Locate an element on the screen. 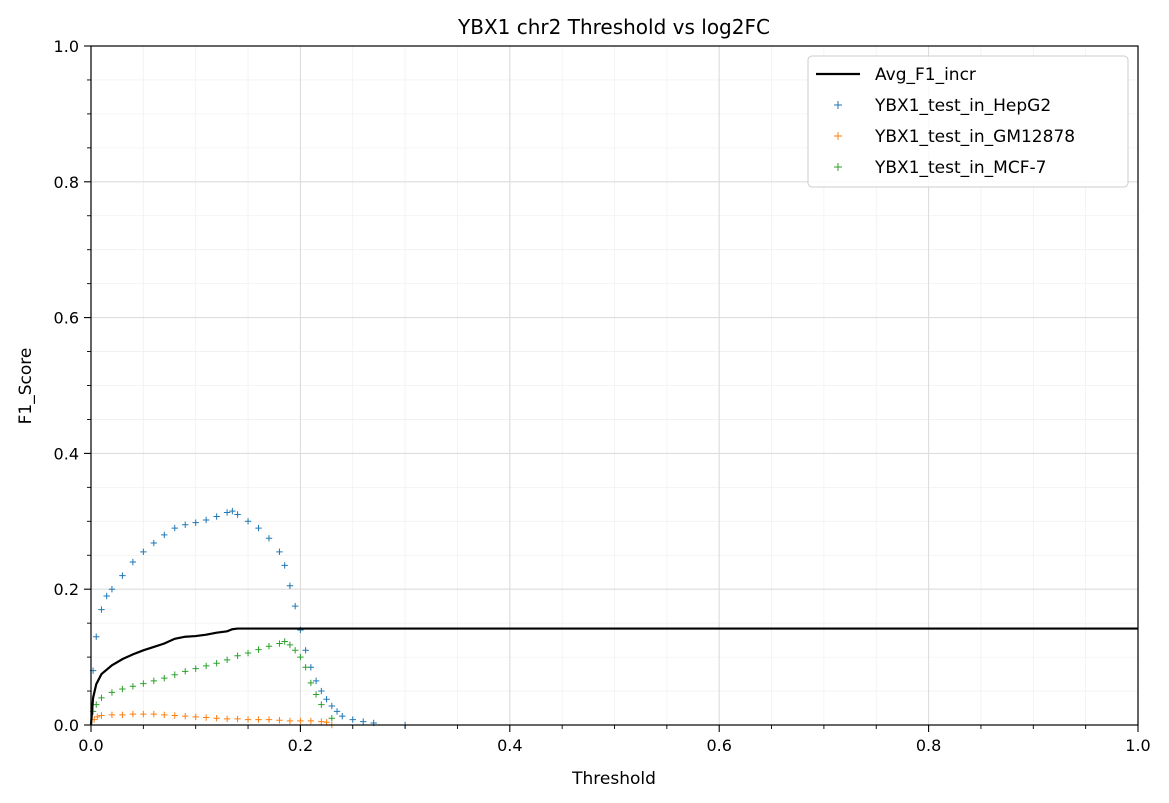  legend-item: YBX1_test_in_MCF-7 is located at coordinates (940, 168).